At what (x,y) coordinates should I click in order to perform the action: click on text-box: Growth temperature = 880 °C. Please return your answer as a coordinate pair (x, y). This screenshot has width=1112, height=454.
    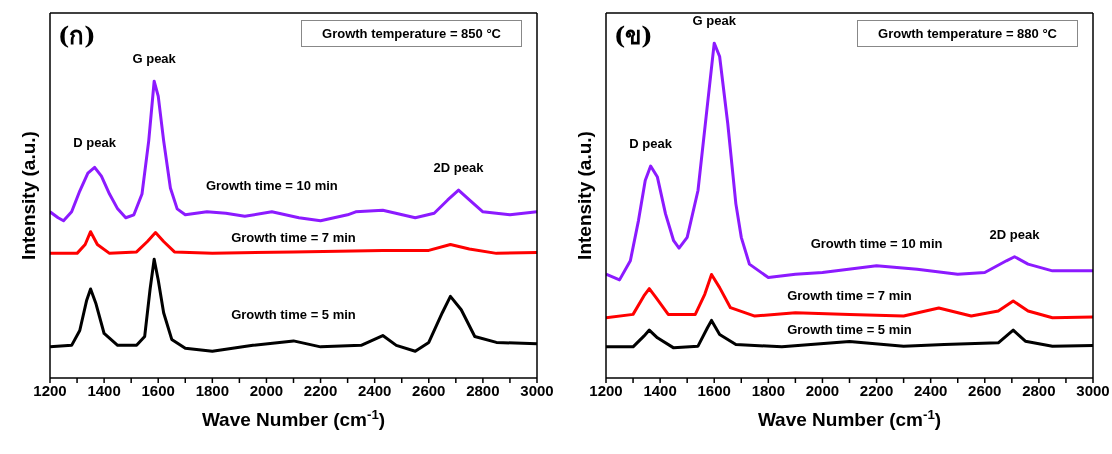
    Looking at the image, I should click on (967, 33).